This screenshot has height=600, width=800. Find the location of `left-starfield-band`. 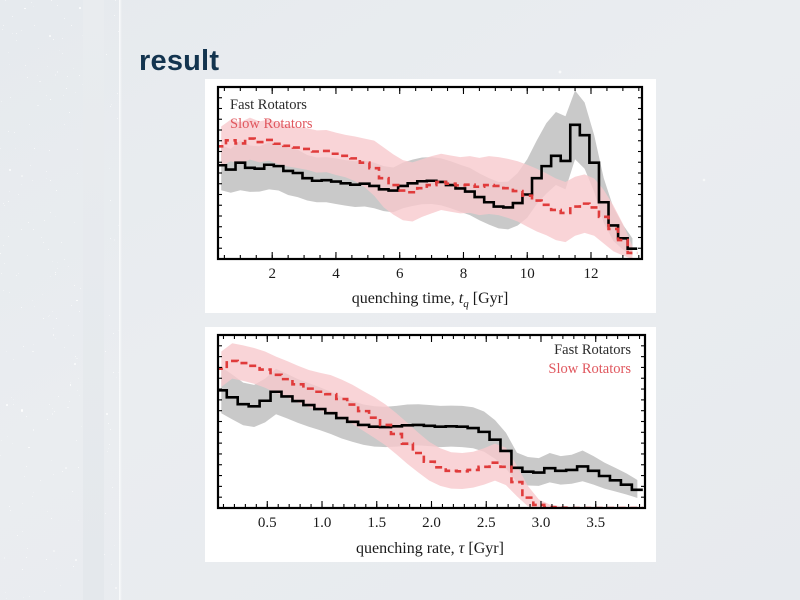

left-starfield-band is located at coordinates (41, 300).